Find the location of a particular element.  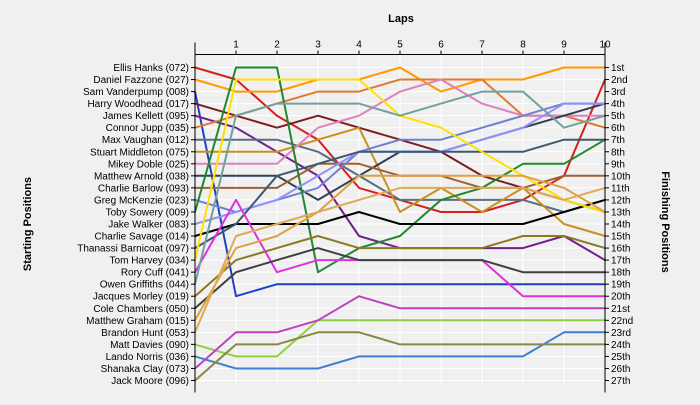

starting-position-label: Connor Jupp (035) is located at coordinates (147, 128).